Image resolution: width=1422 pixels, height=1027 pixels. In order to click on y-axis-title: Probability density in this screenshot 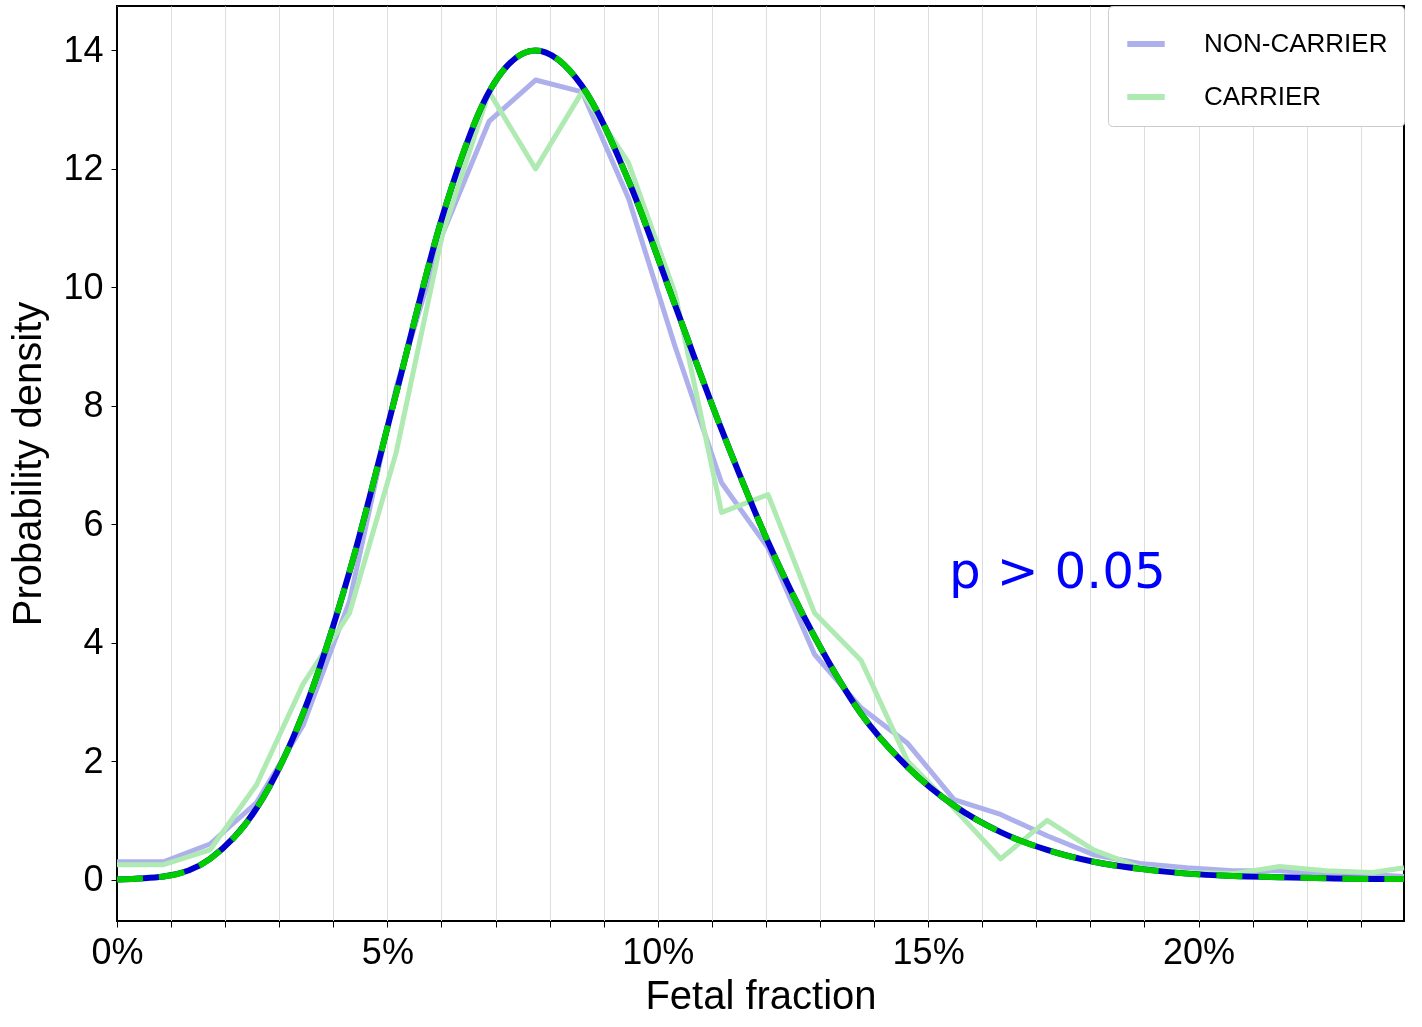, I will do `click(27, 464)`.